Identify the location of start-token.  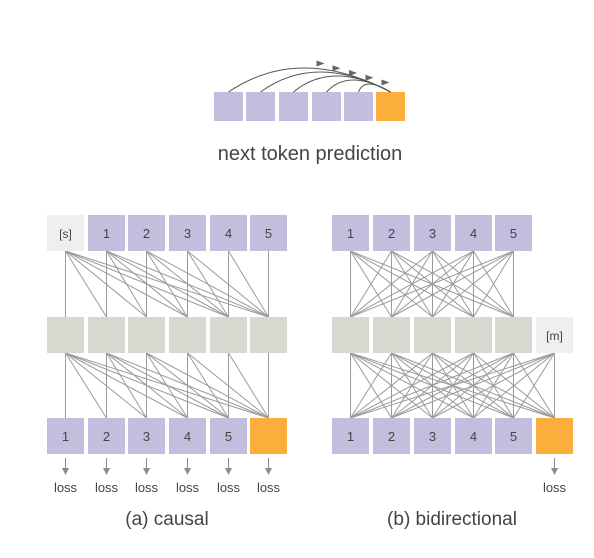
(65, 233).